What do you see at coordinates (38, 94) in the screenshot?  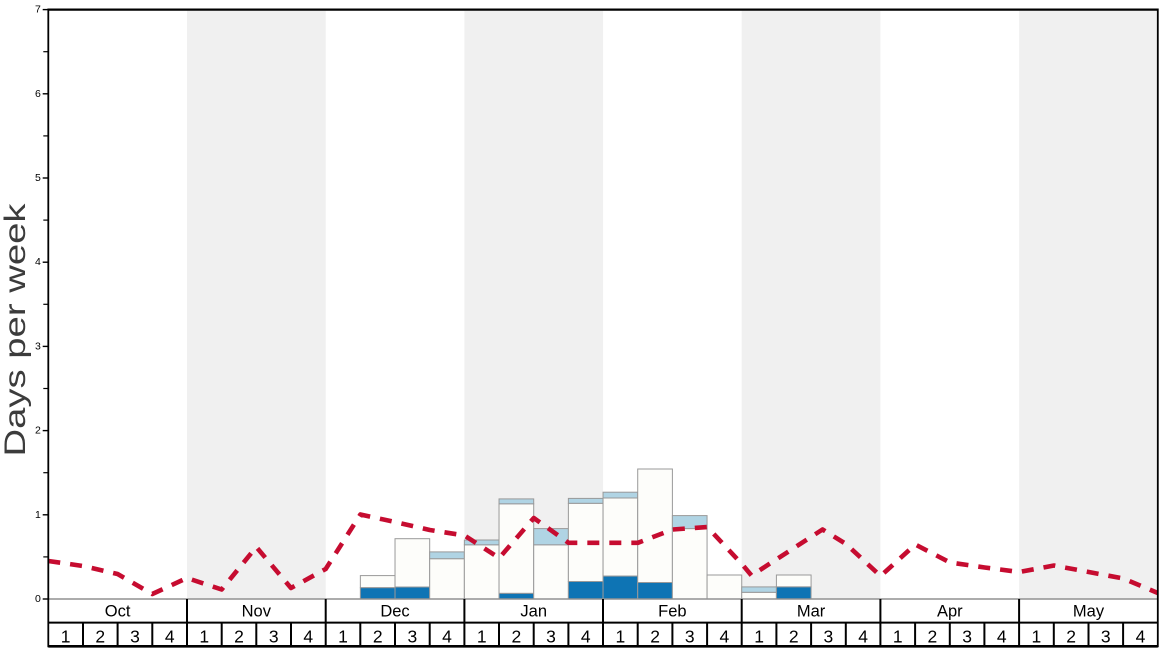 I see `svg-text: 6` at bounding box center [38, 94].